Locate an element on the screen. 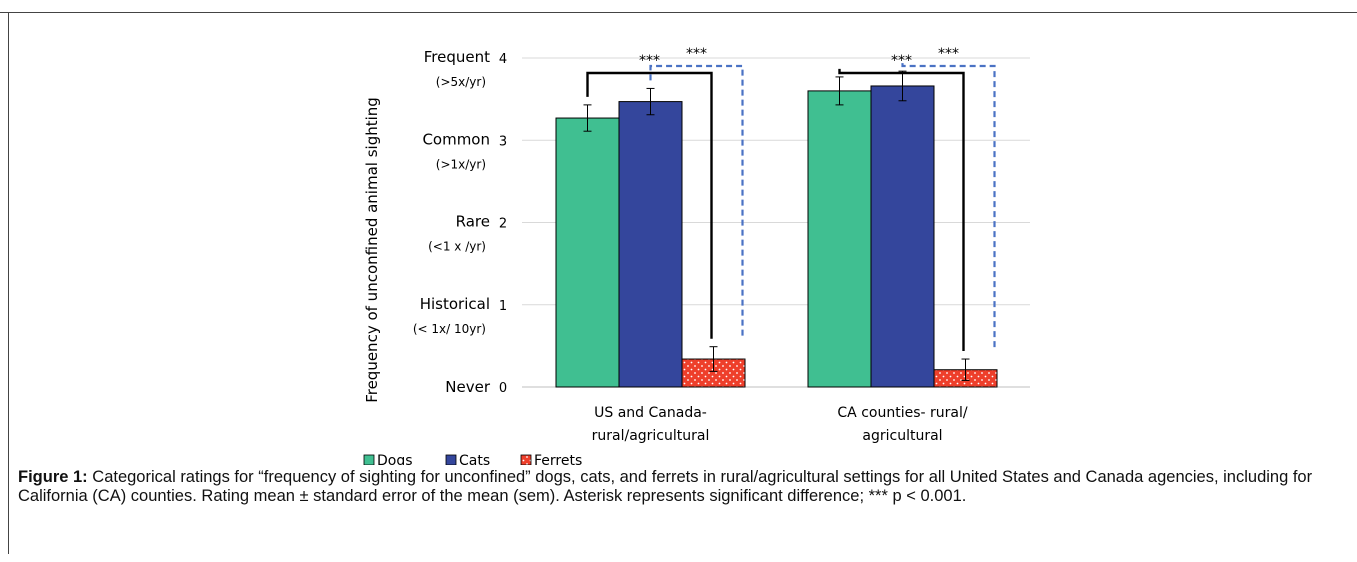 The height and width of the screenshot is (562, 1357). y-level-sublabel: (<1 x /yr) is located at coordinates (457, 247).